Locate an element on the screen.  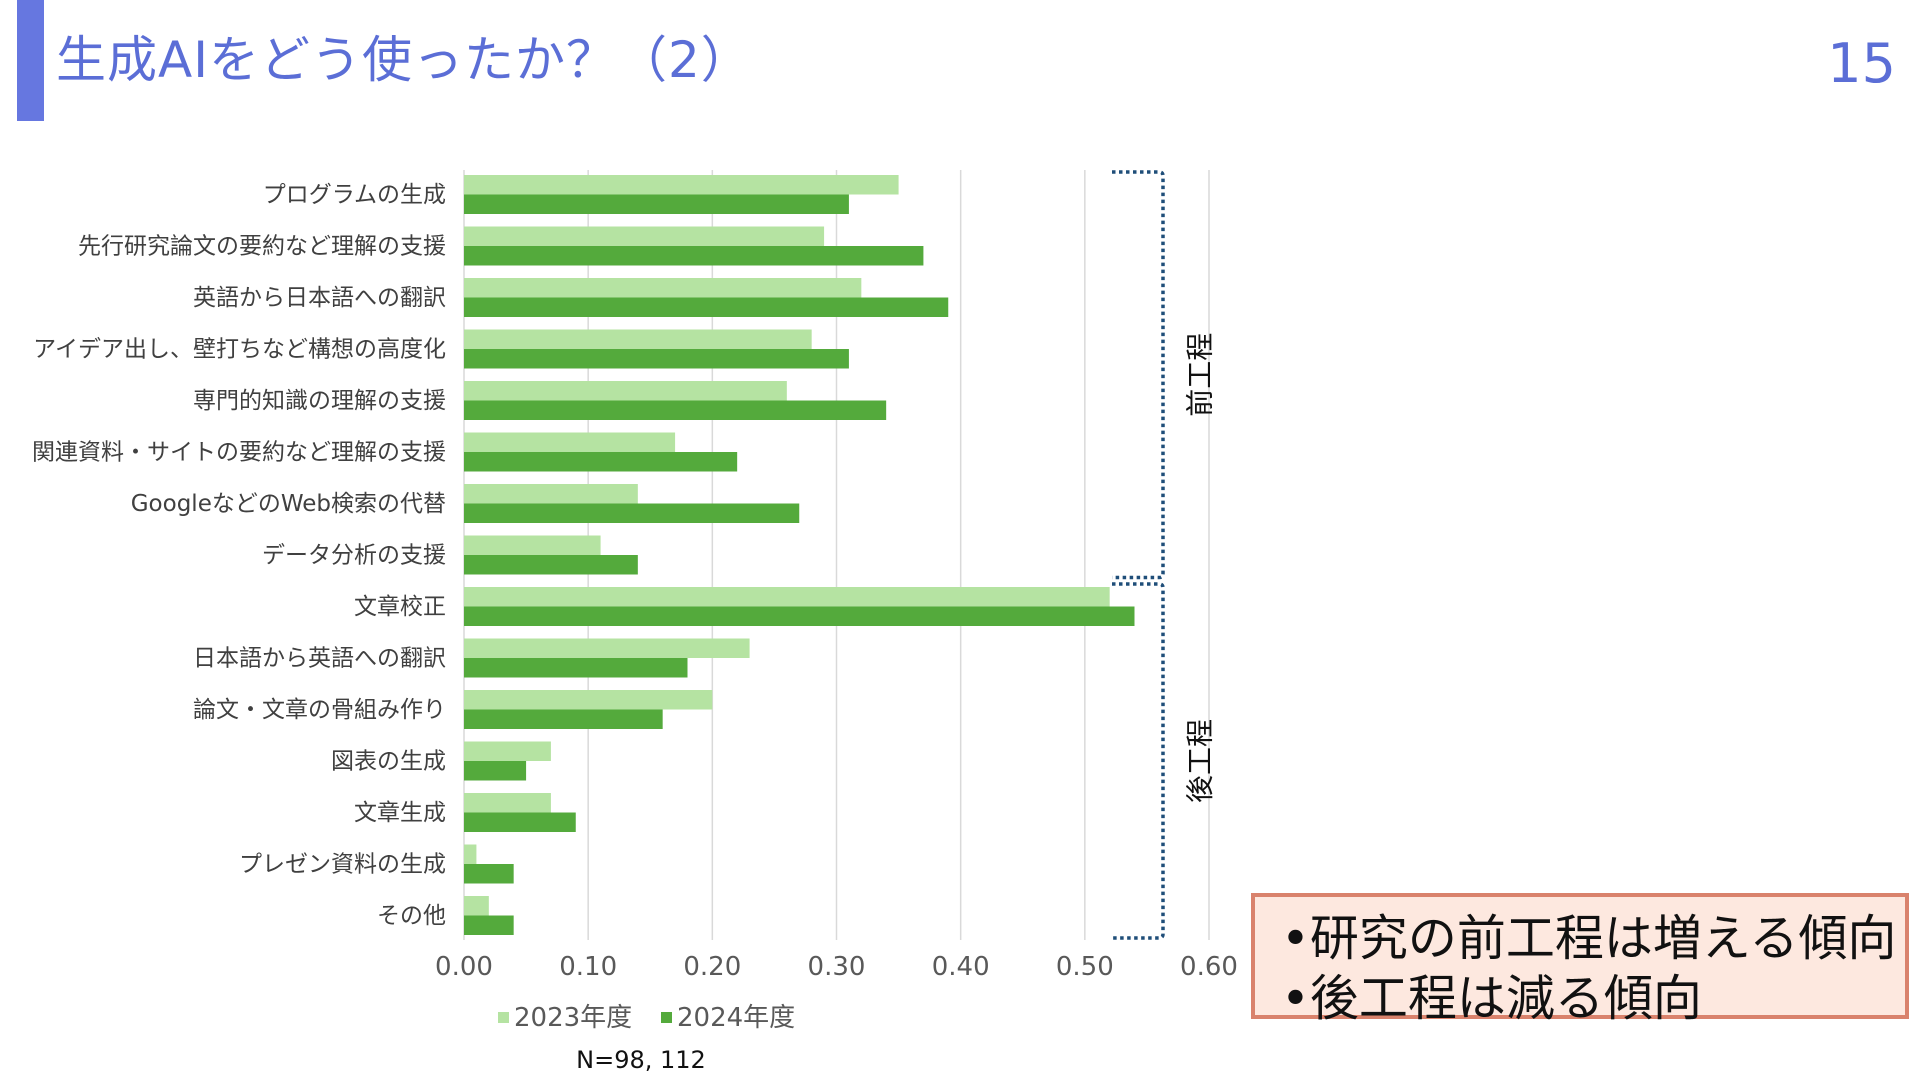
page-number: 15 is located at coordinates (1861, 63).